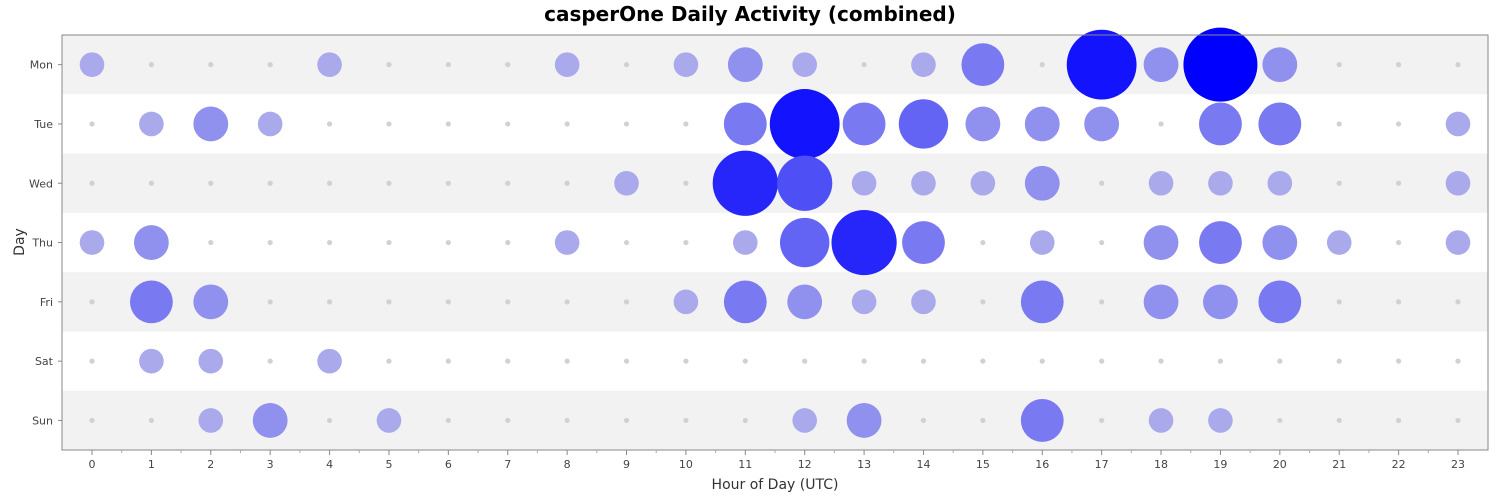 Image resolution: width=1500 pixels, height=500 pixels. What do you see at coordinates (983, 242) in the screenshot?
I see `bubble-thu-h15` at bounding box center [983, 242].